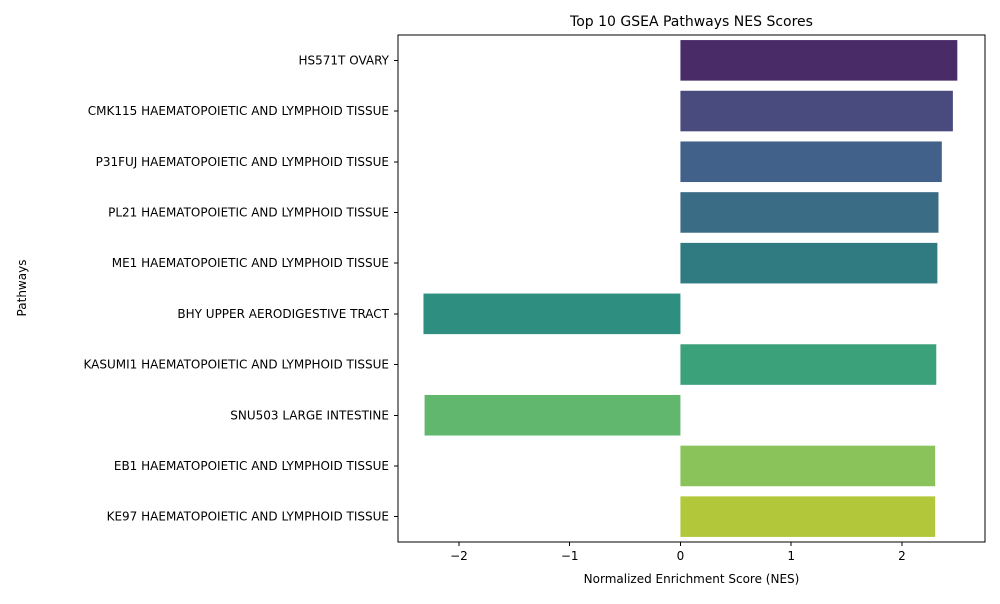 This screenshot has height=604, width=1000. Describe the element at coordinates (791, 556) in the screenshot. I see `x-tick-label: 1` at that location.